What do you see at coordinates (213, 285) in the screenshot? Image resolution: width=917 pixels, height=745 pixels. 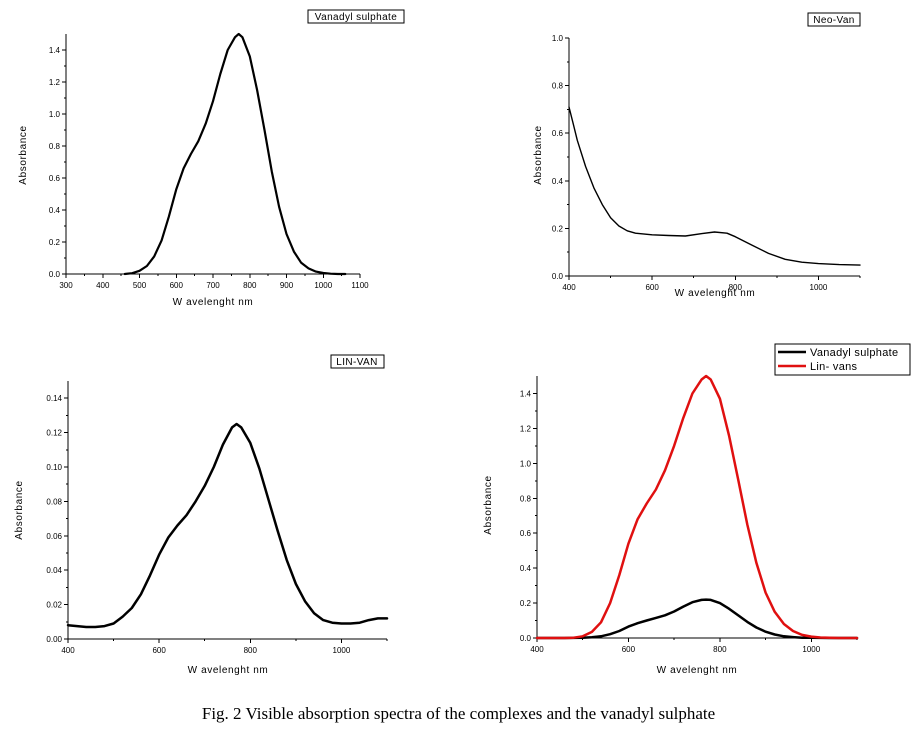 I see `x-tick-label: 700` at bounding box center [213, 285].